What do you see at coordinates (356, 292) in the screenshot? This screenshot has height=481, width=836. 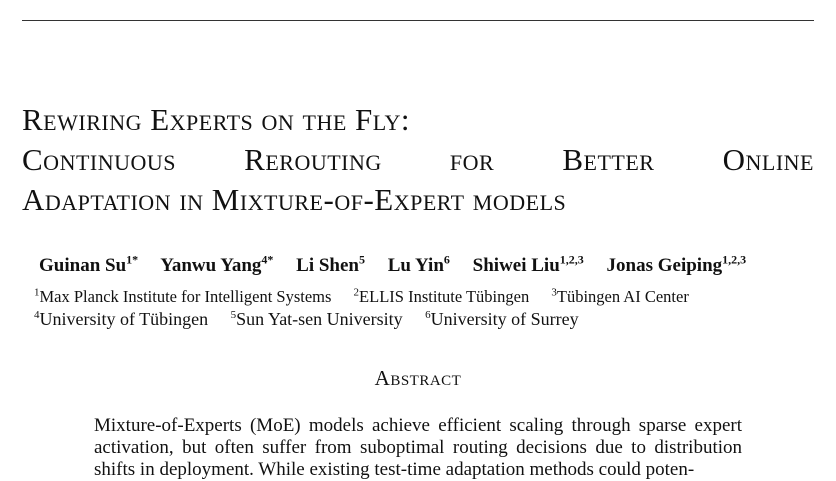 I see `affiliation-number: 2` at bounding box center [356, 292].